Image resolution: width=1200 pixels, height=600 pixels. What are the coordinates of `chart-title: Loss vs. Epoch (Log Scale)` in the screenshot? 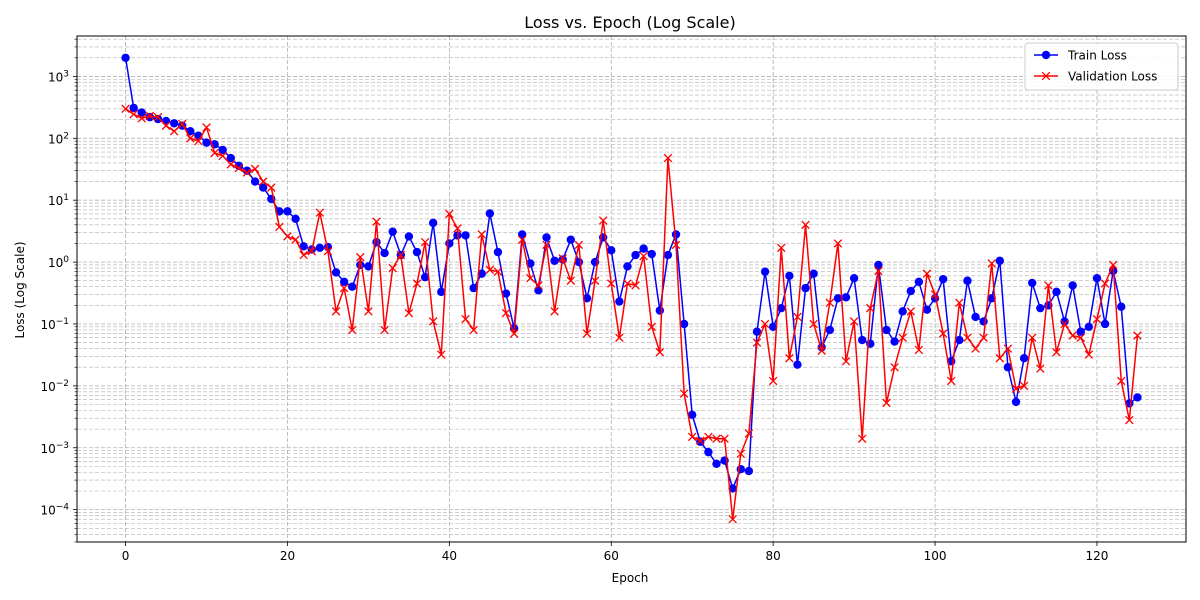 It's located at (629, 22).